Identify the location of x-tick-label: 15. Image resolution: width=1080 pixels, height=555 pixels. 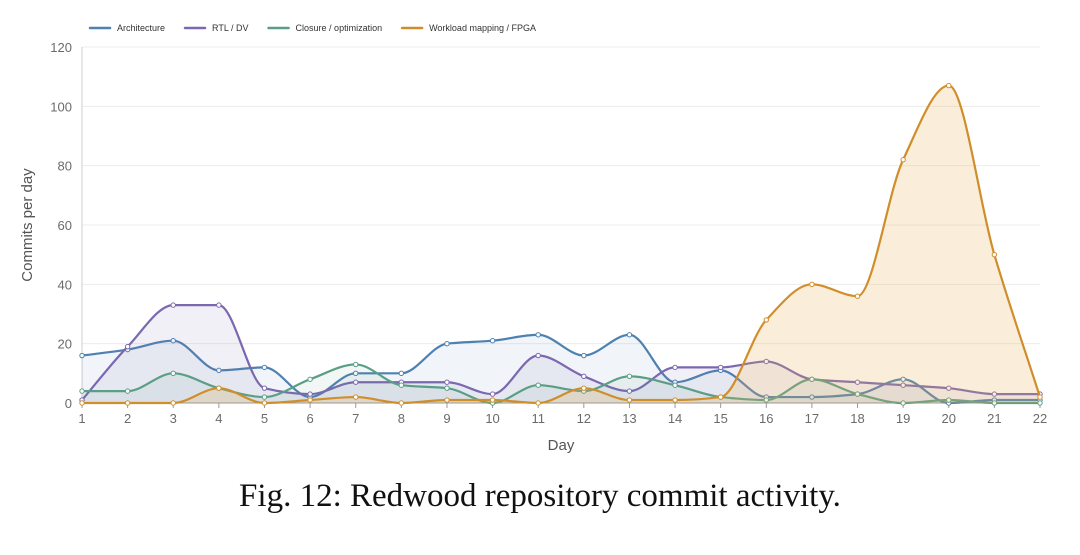
(720, 418).